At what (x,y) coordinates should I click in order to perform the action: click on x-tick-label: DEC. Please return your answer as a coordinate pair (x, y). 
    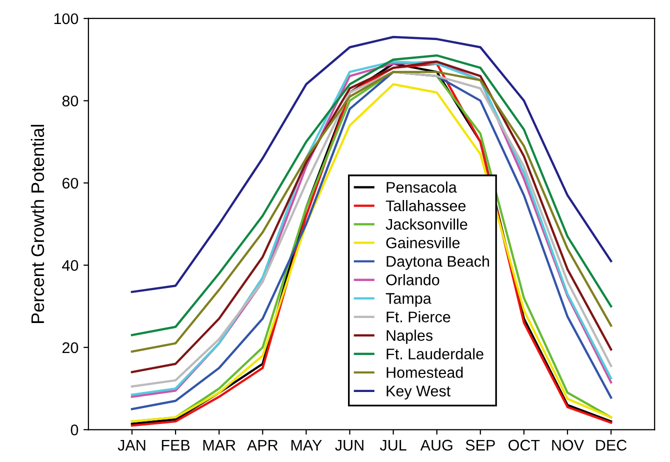
    Looking at the image, I should click on (611, 445).